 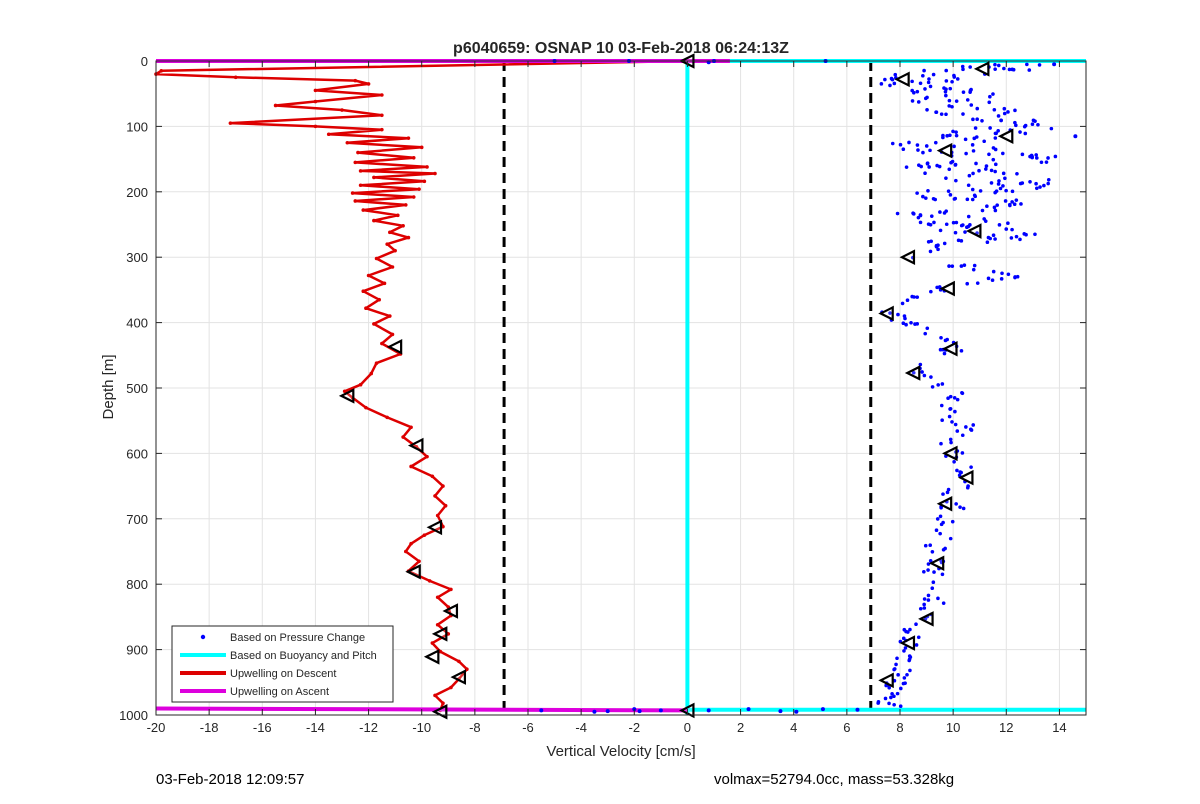 I want to click on legend-label: Upwelling on Ascent, so click(x=279, y=692).